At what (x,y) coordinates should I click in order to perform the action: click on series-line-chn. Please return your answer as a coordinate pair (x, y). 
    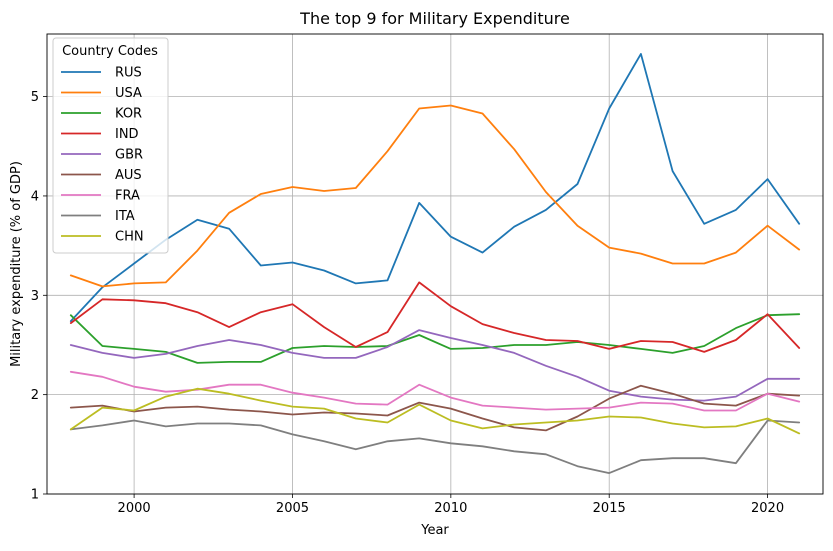
    Looking at the image, I should click on (435, 411).